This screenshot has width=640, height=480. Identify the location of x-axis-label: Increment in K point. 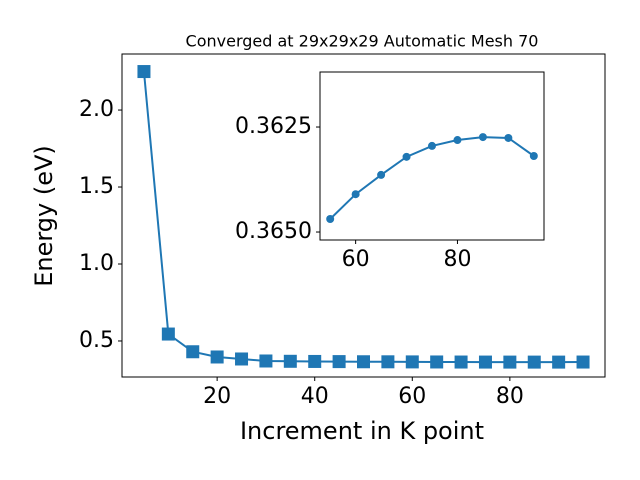
(362, 431).